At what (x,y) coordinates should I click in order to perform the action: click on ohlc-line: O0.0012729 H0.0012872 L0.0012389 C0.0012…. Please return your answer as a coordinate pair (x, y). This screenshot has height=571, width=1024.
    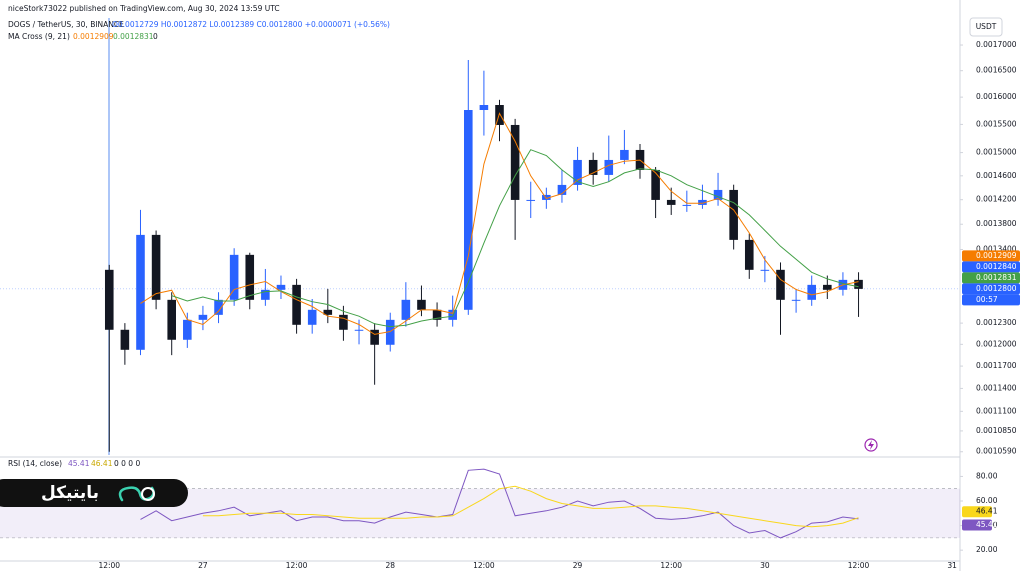
    Looking at the image, I should click on (251, 24).